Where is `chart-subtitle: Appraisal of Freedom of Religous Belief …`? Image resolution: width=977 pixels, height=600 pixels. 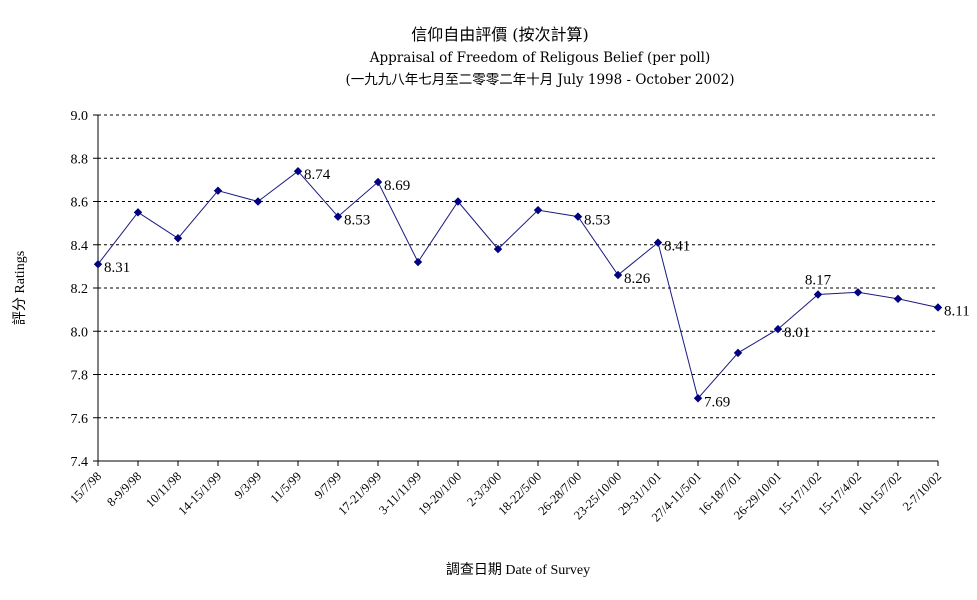
chart-subtitle: Appraisal of Freedom of Religous Belief … is located at coordinates (540, 58).